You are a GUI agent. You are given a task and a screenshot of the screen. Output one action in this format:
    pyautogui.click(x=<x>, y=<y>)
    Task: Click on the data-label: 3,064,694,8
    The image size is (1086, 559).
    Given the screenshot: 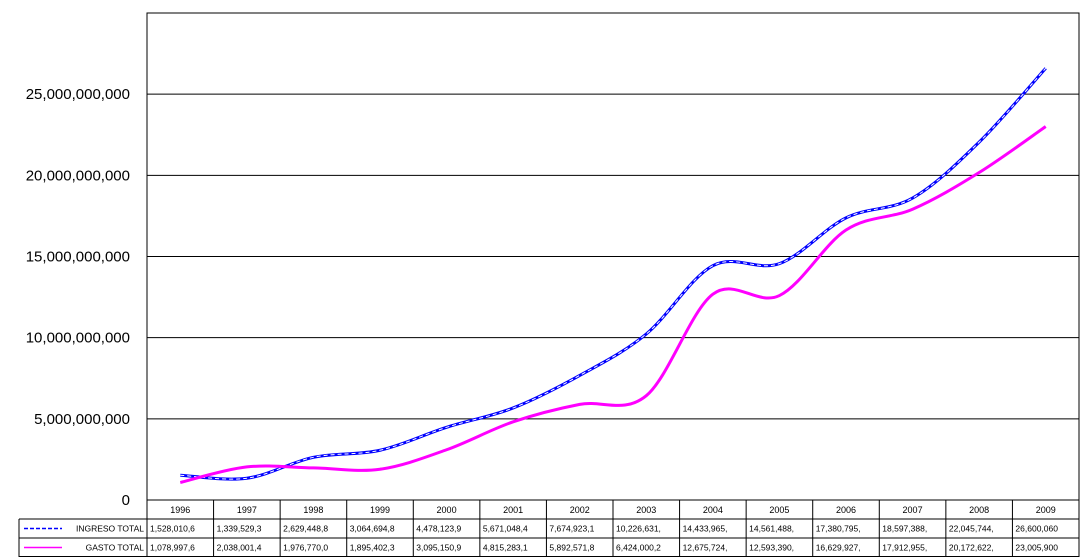 What is the action you would take?
    pyautogui.click(x=372, y=529)
    